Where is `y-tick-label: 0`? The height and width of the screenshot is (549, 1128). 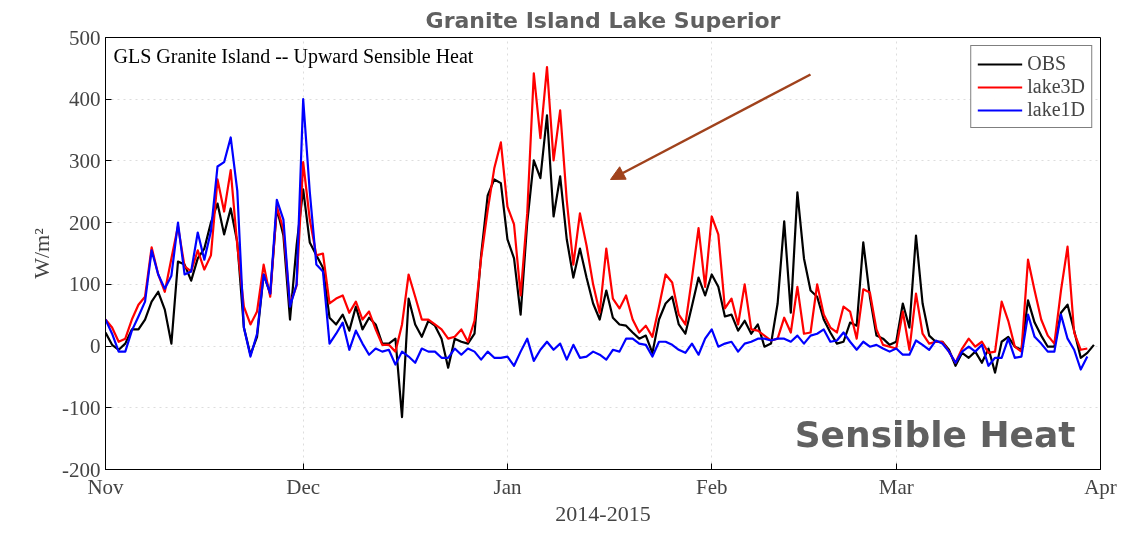 y-tick-label: 0 is located at coordinates (95, 346).